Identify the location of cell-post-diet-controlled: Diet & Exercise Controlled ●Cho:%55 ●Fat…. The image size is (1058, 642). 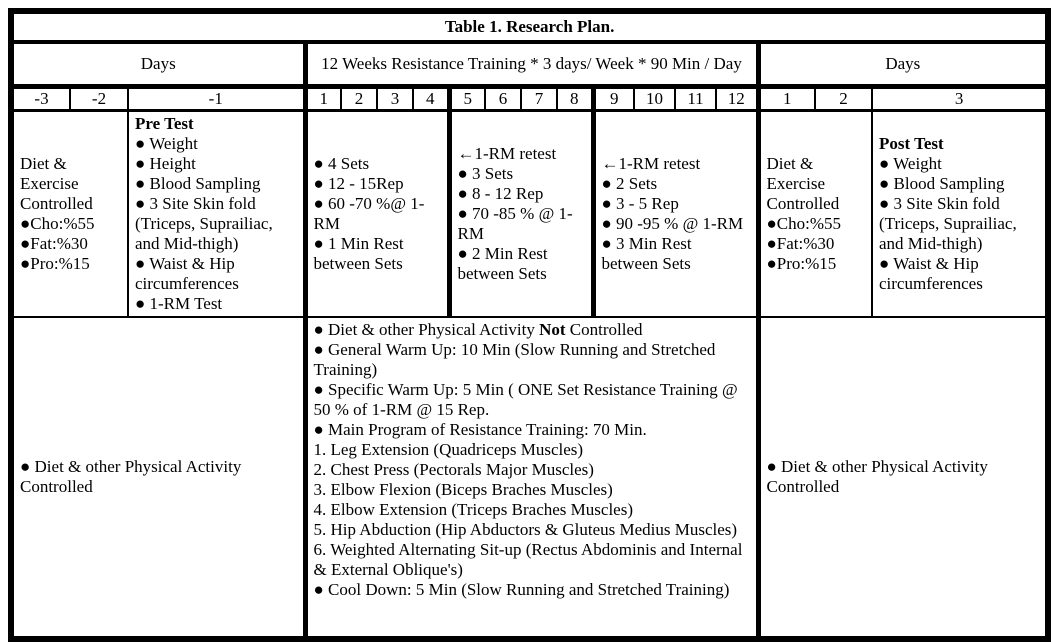
(814, 213).